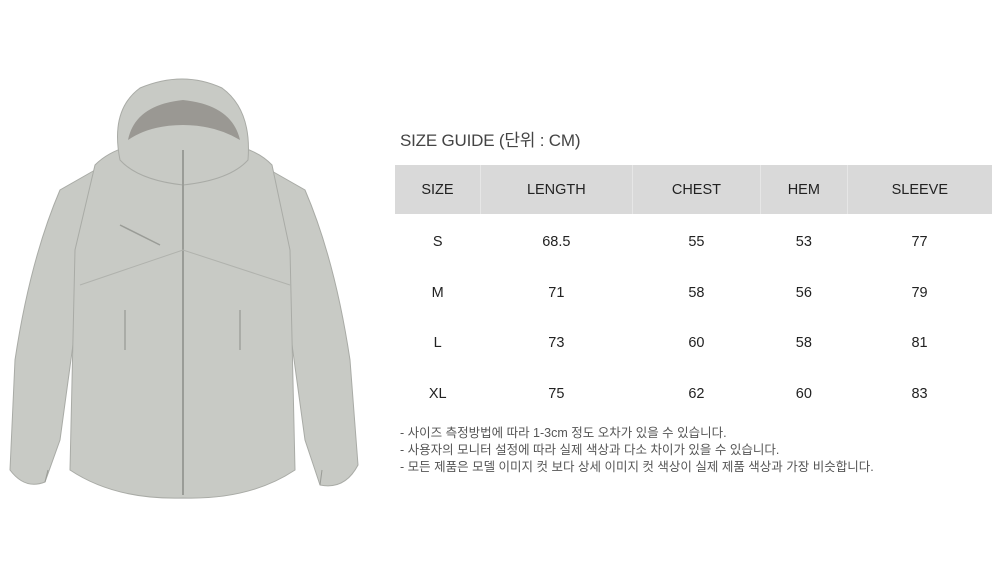 This screenshot has height=562, width=1000. I want to click on table-cell: 53, so click(803, 242).